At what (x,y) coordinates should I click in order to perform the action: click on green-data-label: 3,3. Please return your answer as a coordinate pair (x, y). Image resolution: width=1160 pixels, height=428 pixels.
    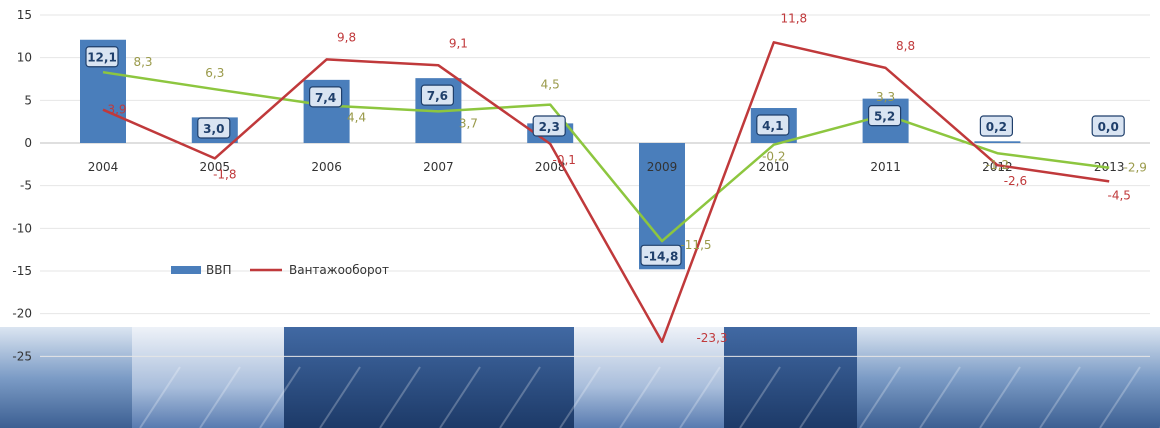
    Looking at the image, I should click on (885, 97).